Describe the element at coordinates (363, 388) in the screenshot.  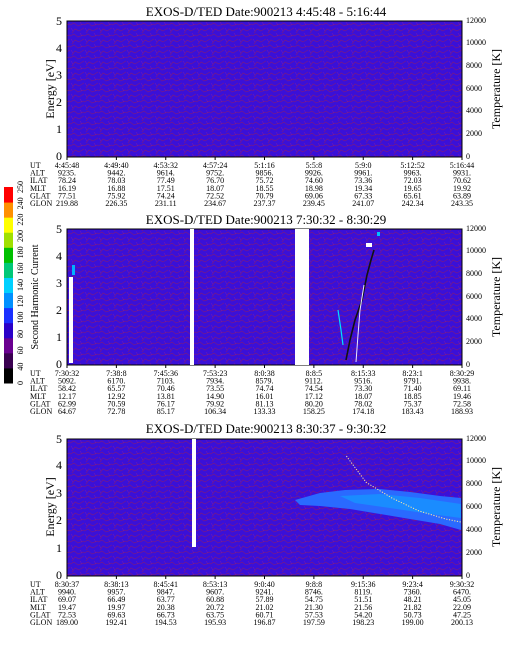
I see `orbit-cell: 73.30` at that location.